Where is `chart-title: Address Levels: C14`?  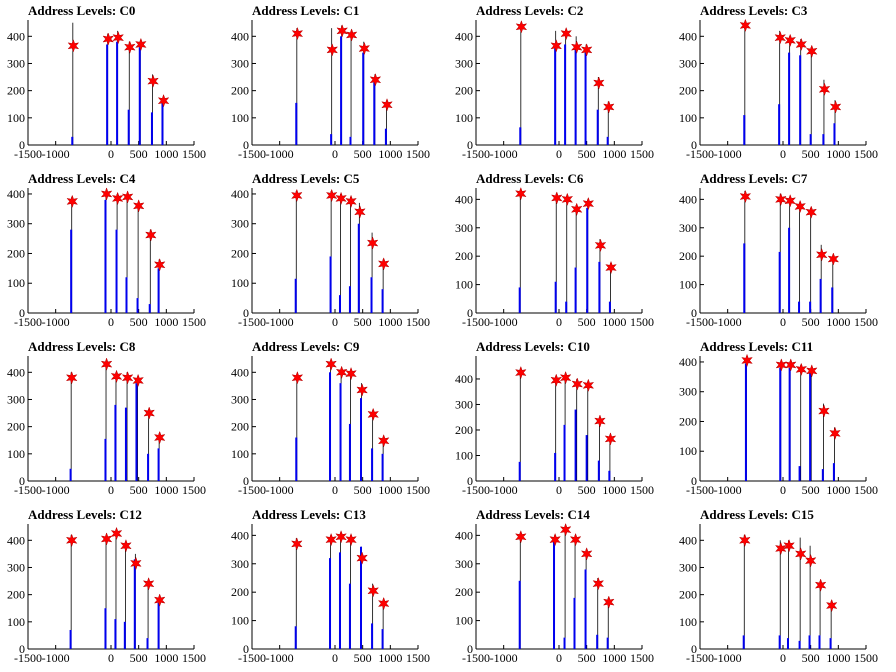 chart-title: Address Levels: C14 is located at coordinates (533, 514).